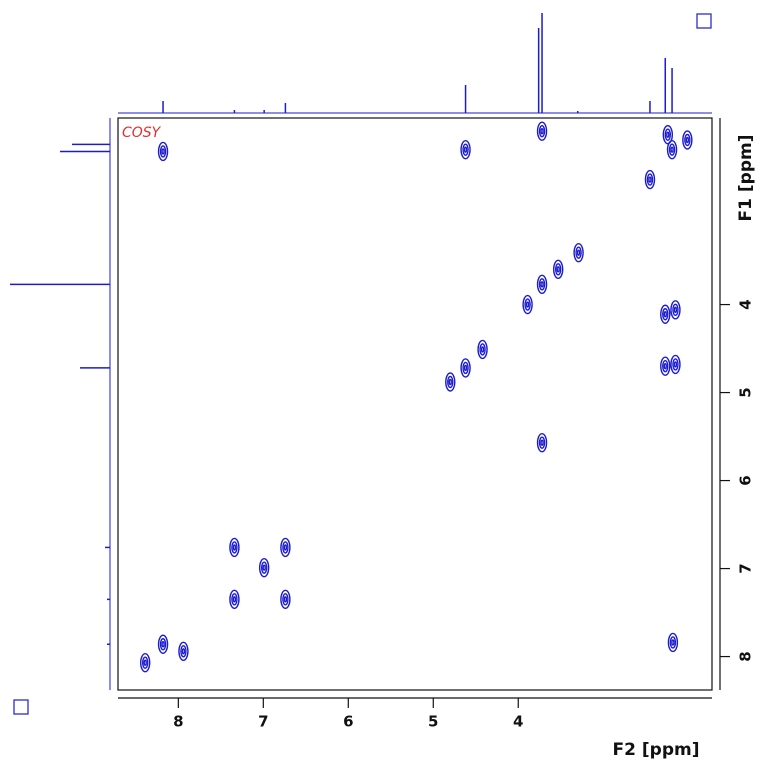 This screenshot has width=767, height=769. I want to click on y-axis-title: F1 [ppm], so click(746, 178).